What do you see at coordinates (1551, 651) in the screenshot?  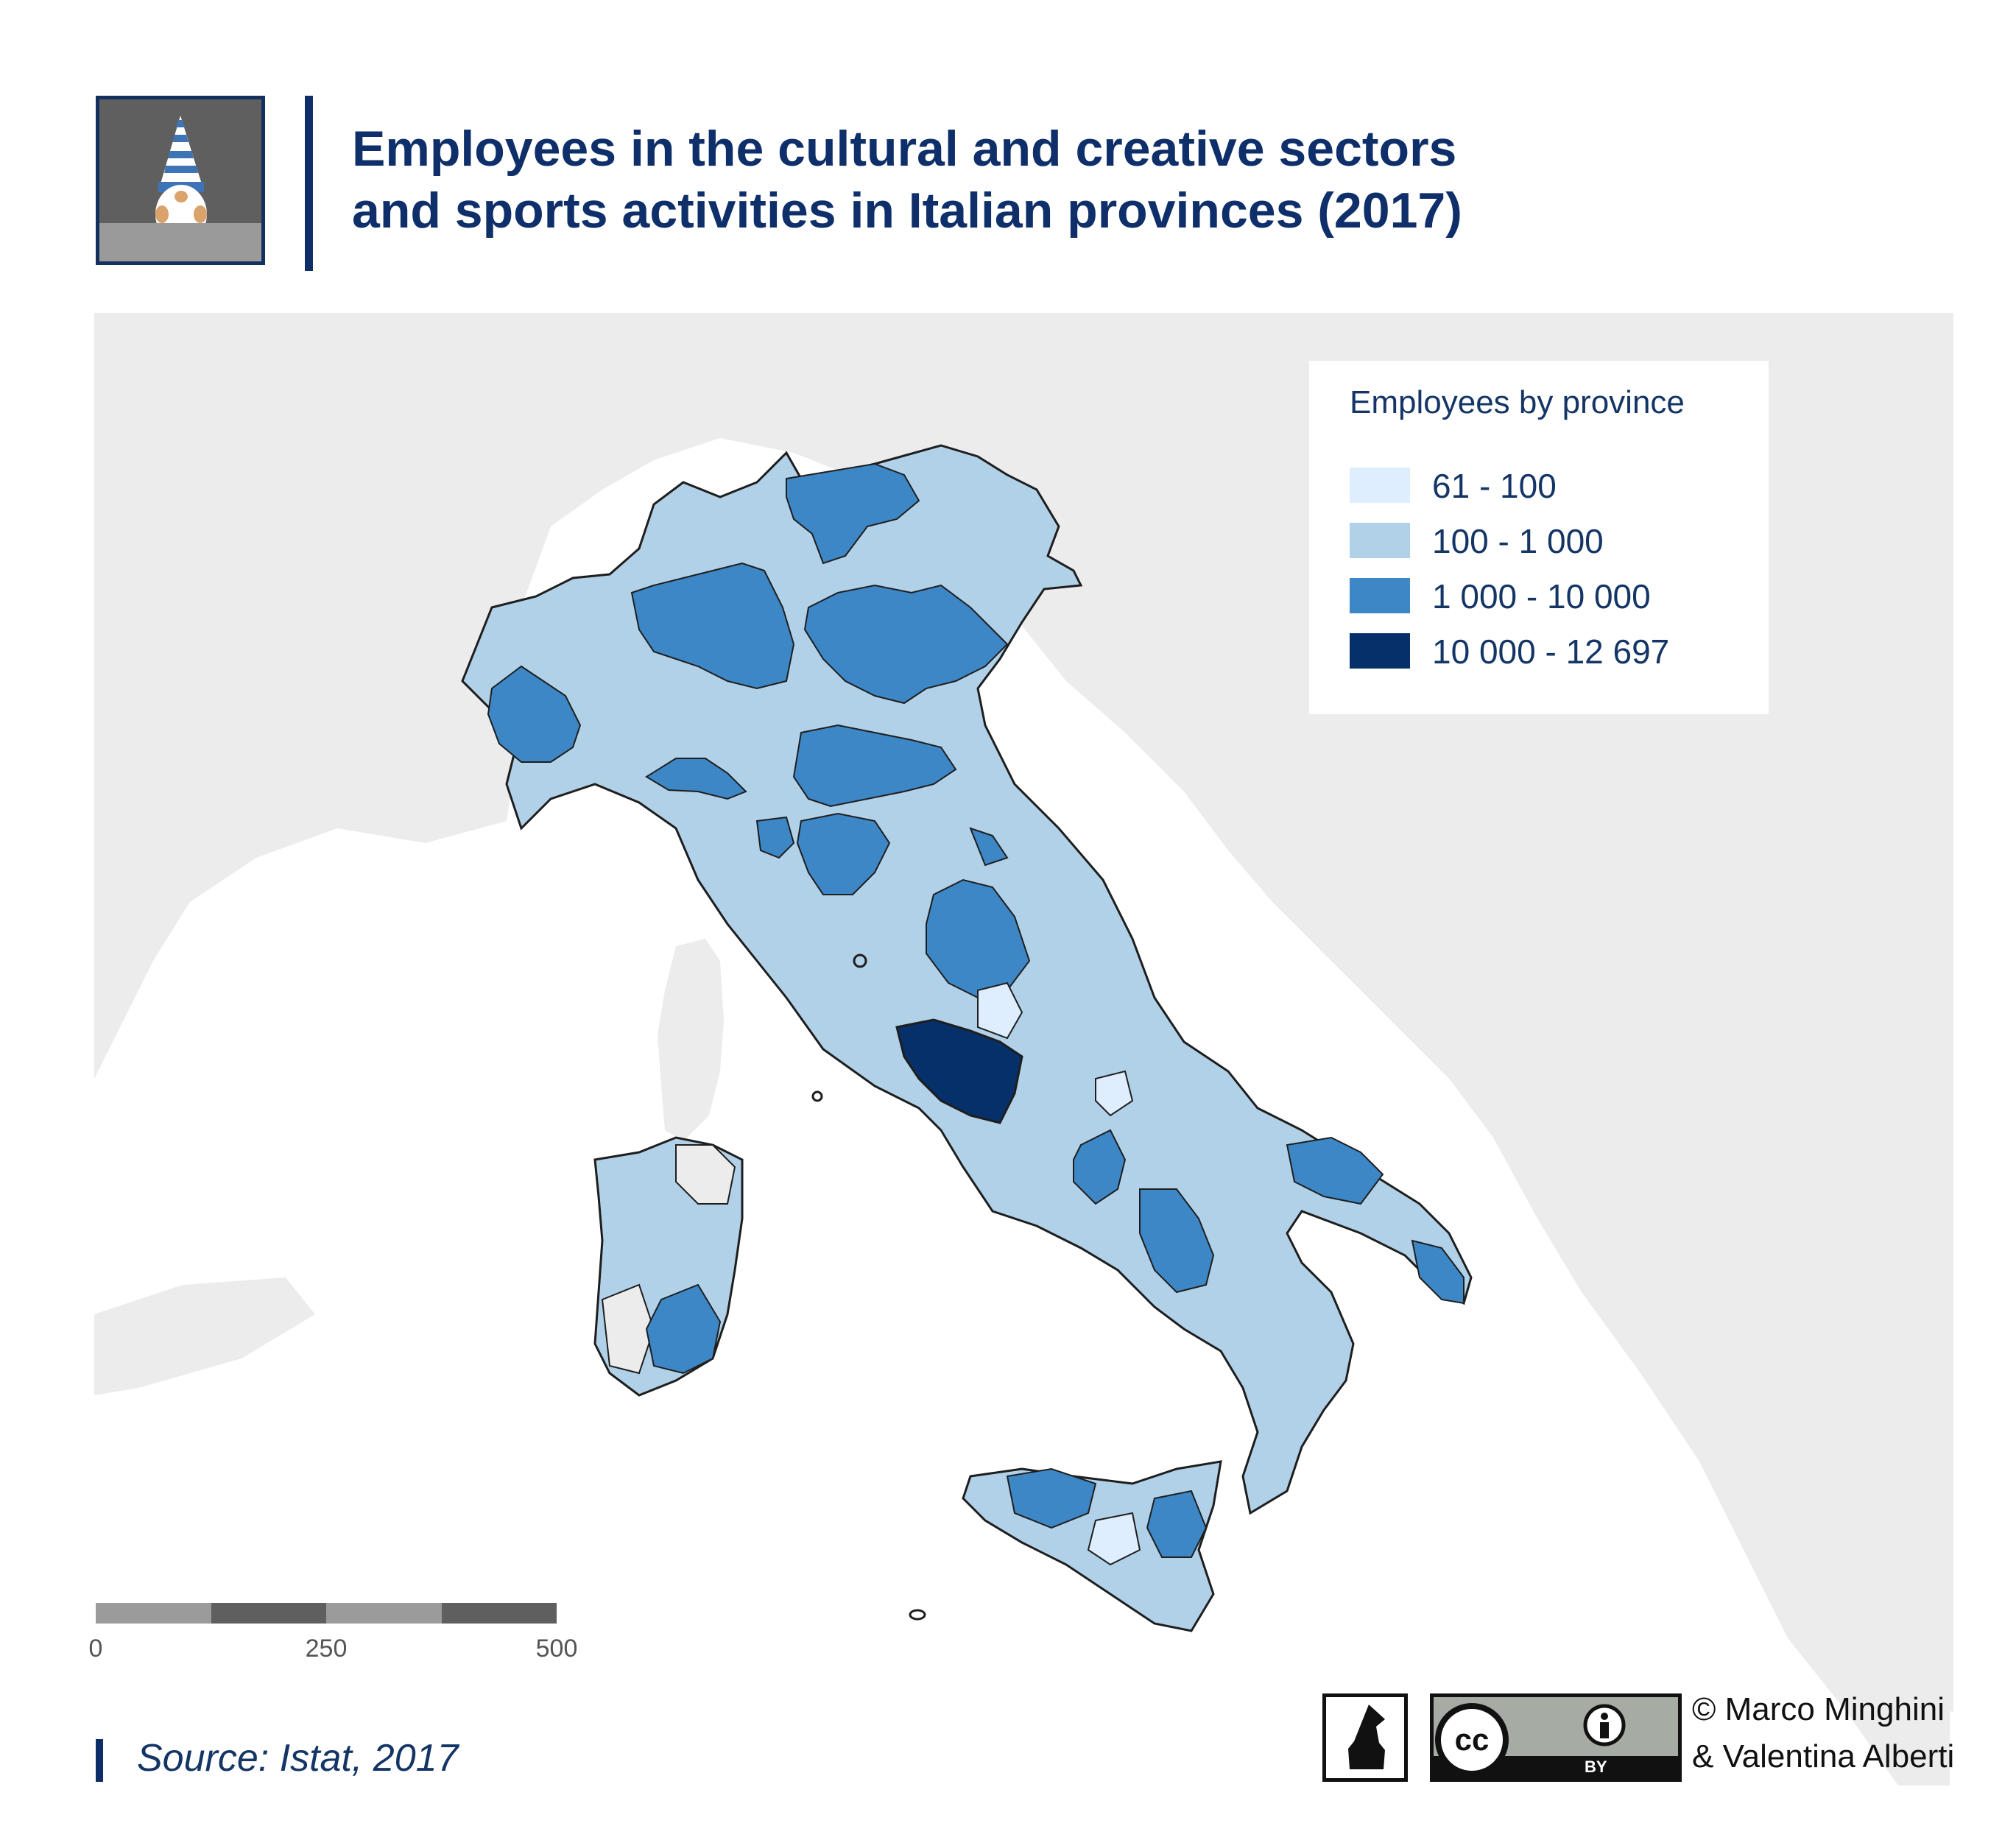 I see `legend-label: 10 000 - 12 697` at bounding box center [1551, 651].